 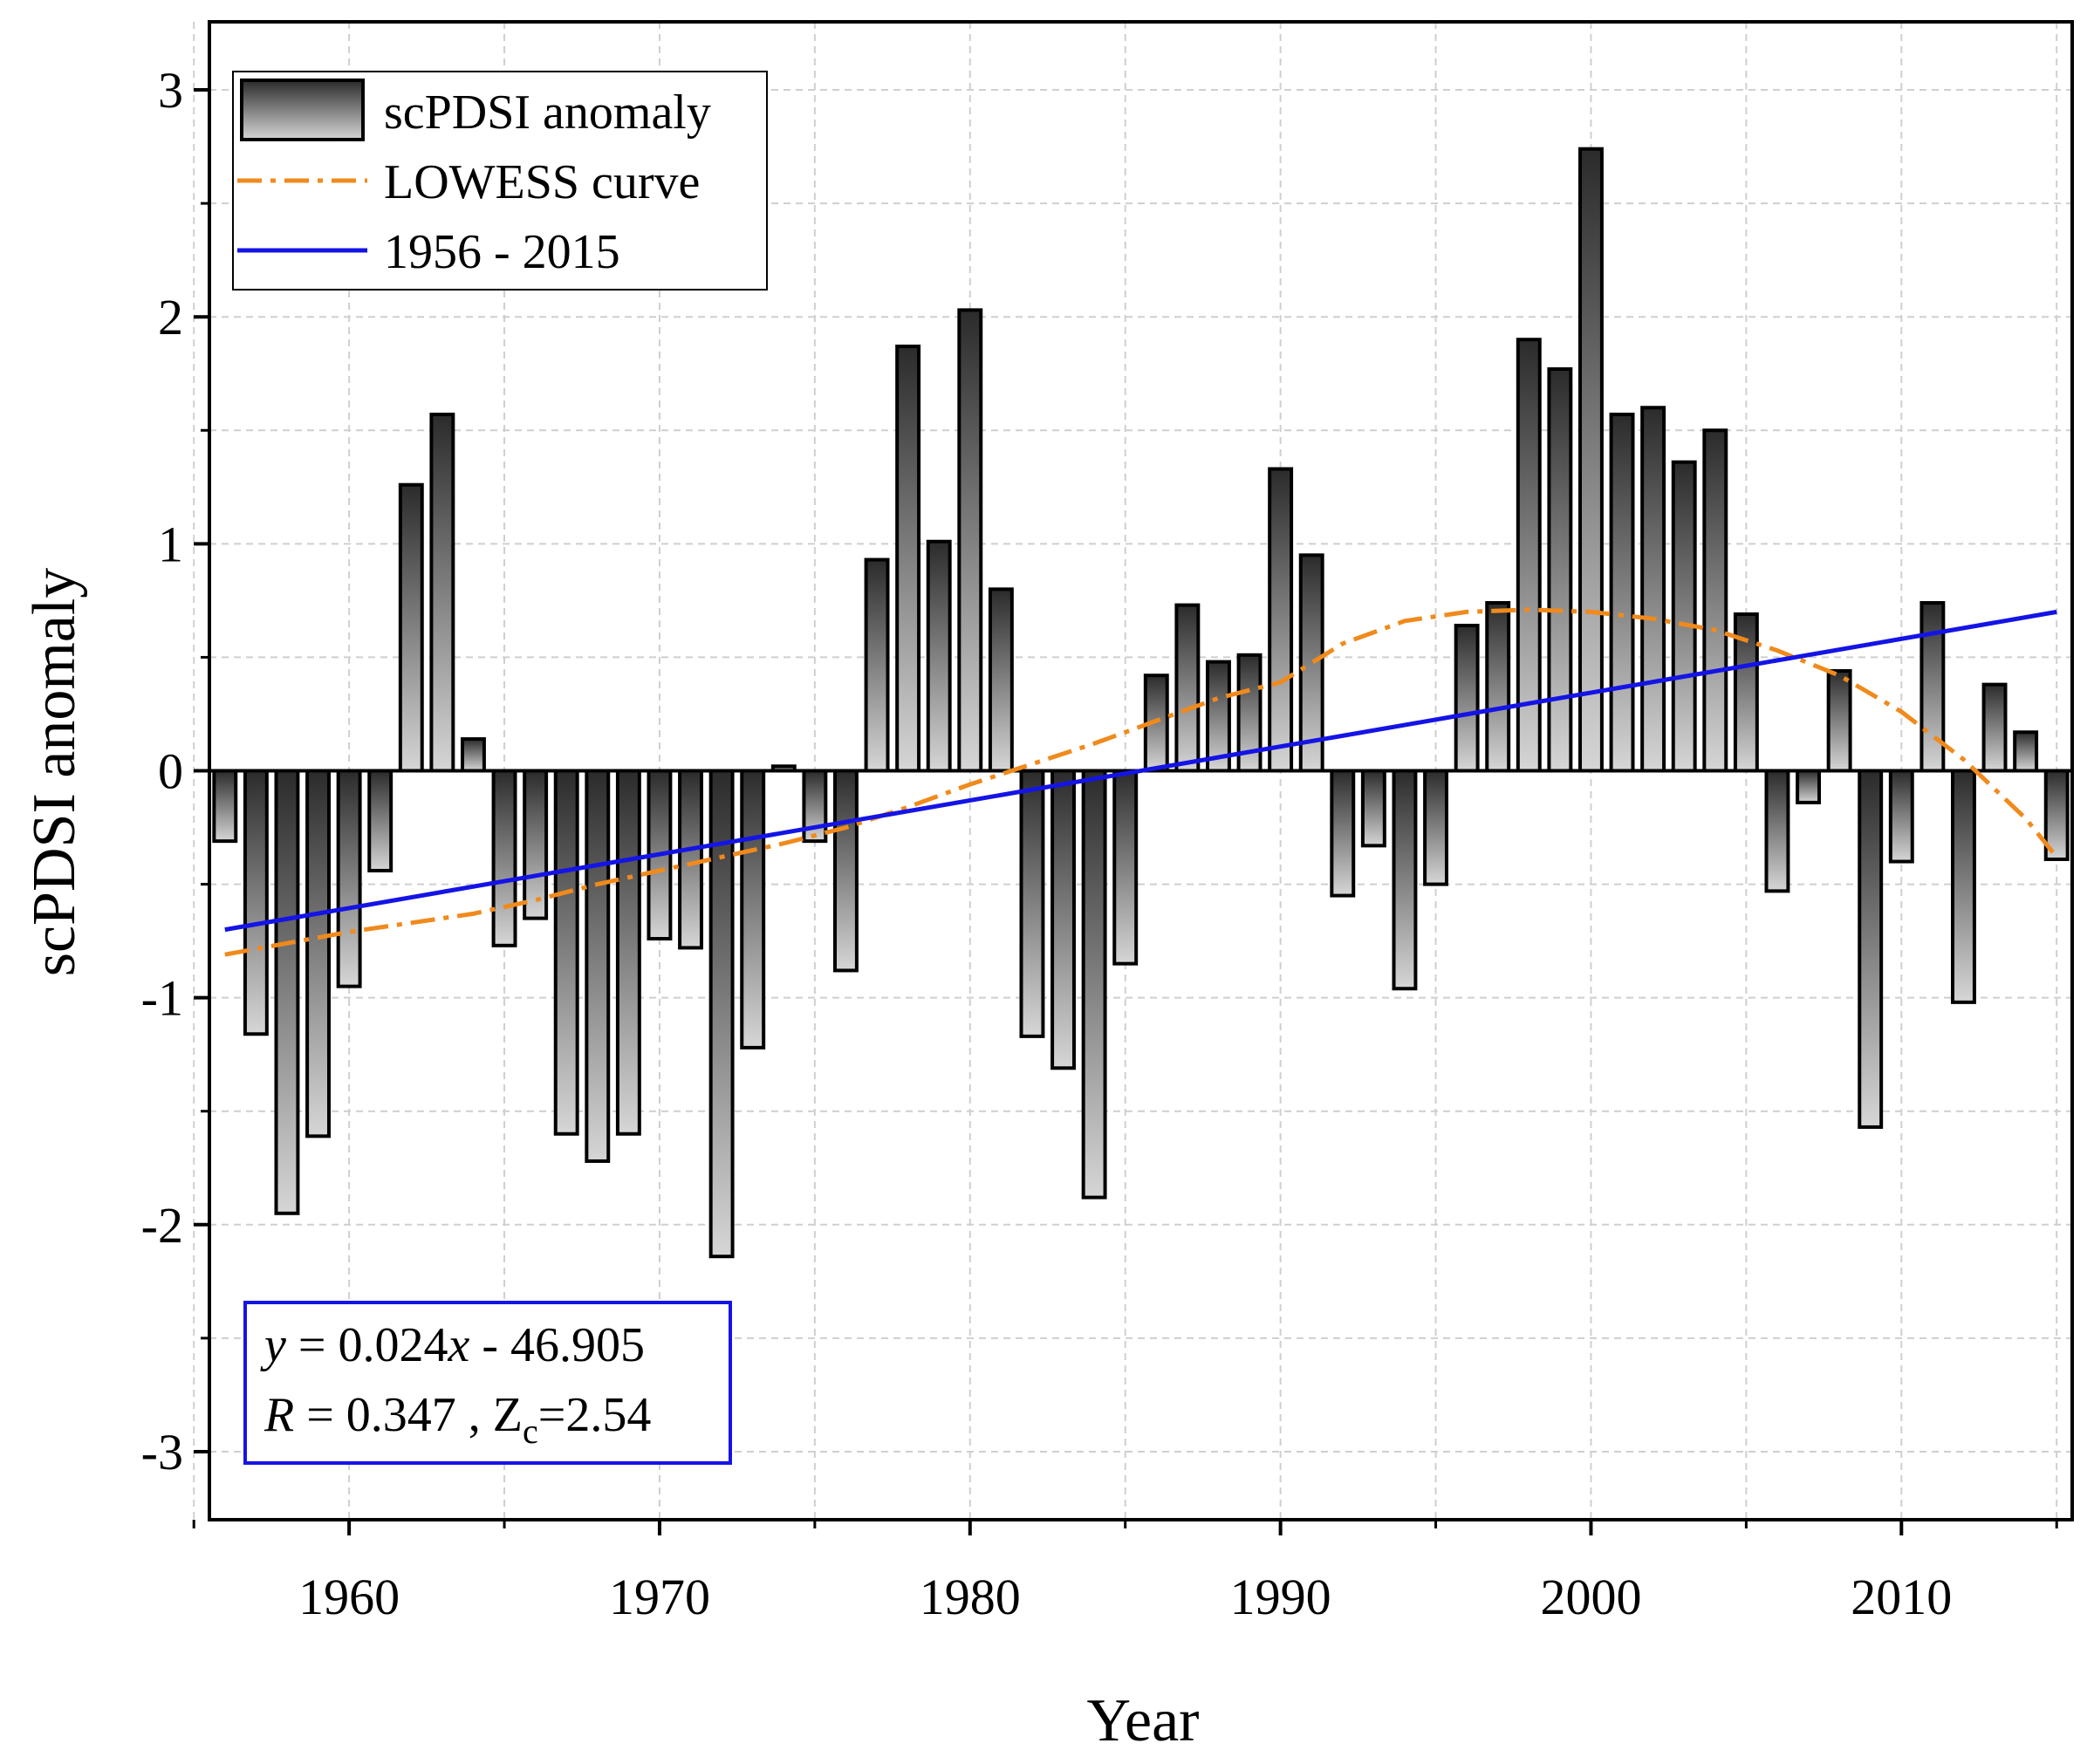 I want to click on bar-1992, so click(x=1343, y=834).